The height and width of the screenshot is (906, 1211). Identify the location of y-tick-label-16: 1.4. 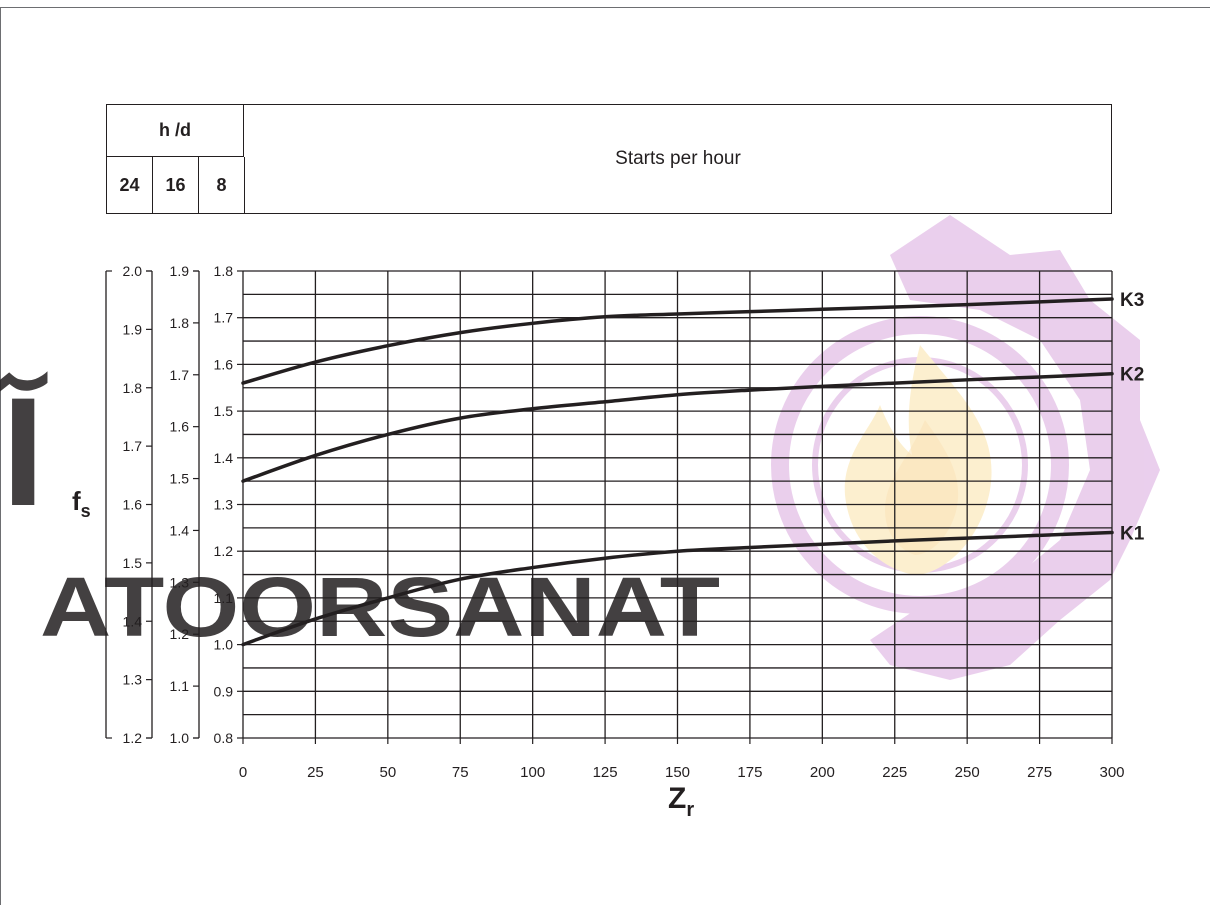
(180, 530).